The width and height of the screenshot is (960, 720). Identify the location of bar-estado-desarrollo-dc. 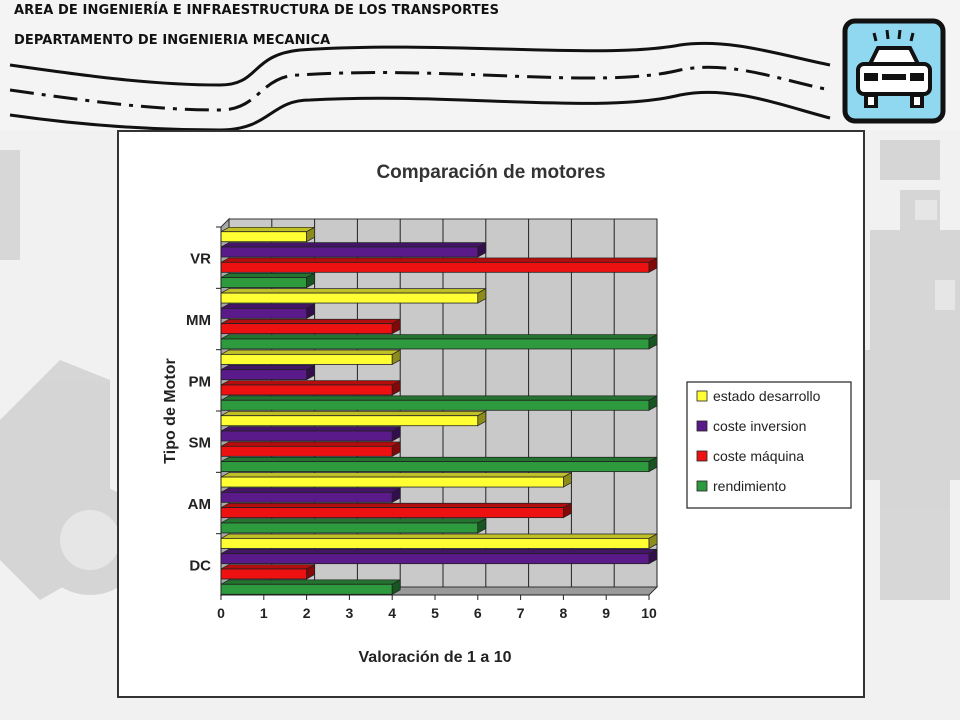
(435, 543).